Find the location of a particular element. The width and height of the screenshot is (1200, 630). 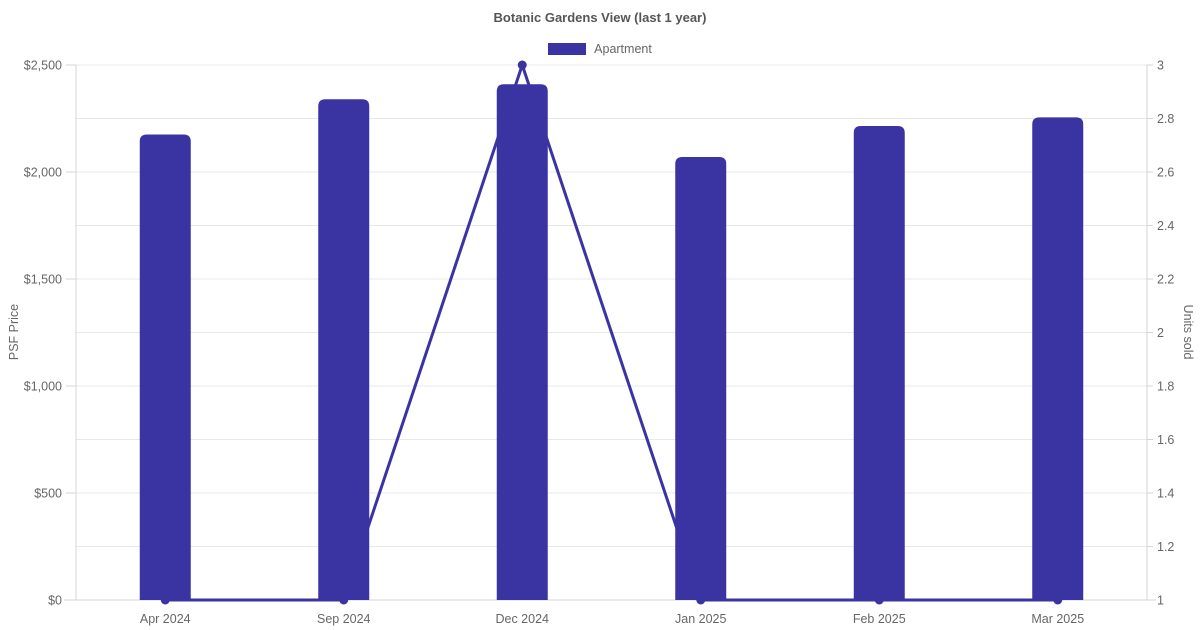

line-point-apr-2024 is located at coordinates (165, 600).